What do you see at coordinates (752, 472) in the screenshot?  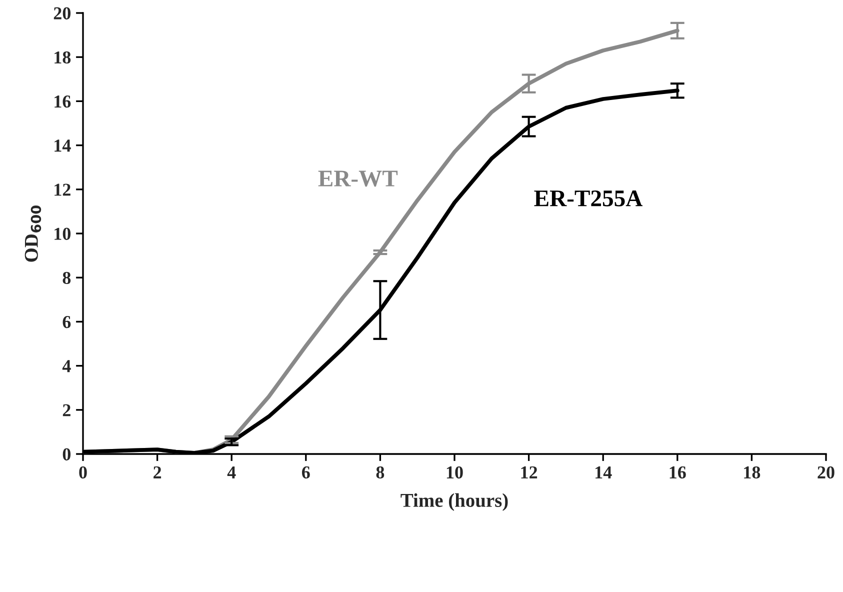 I see `x-tick-label: 18` at bounding box center [752, 472].